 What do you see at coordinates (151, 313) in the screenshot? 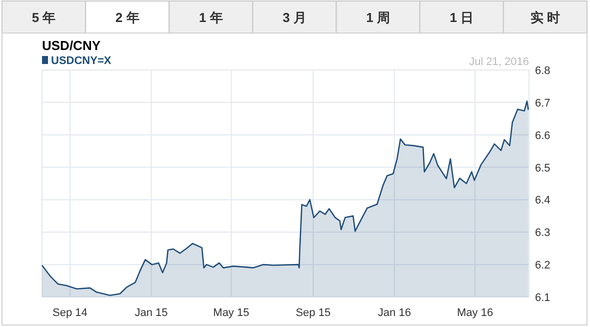
I see `x-tick-label: Jan 15` at bounding box center [151, 313].